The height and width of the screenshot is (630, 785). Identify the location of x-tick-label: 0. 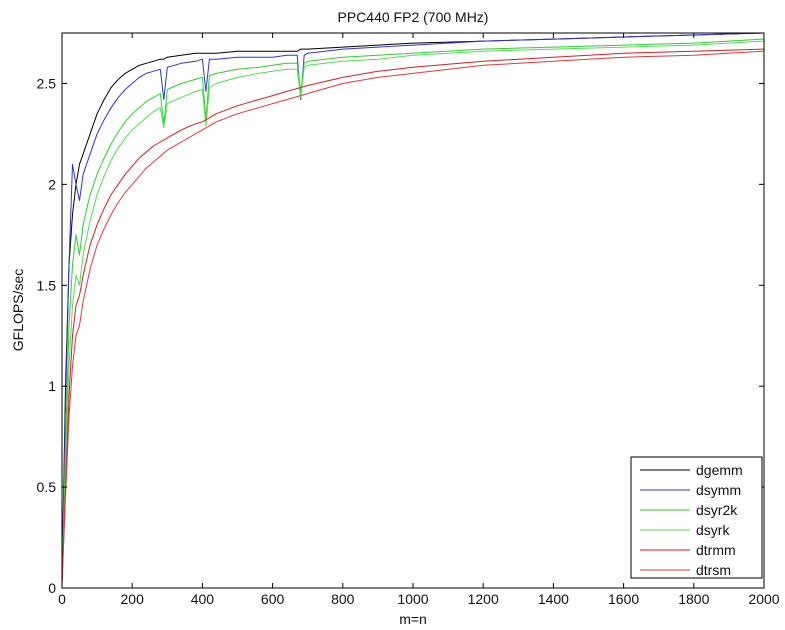
(62, 599).